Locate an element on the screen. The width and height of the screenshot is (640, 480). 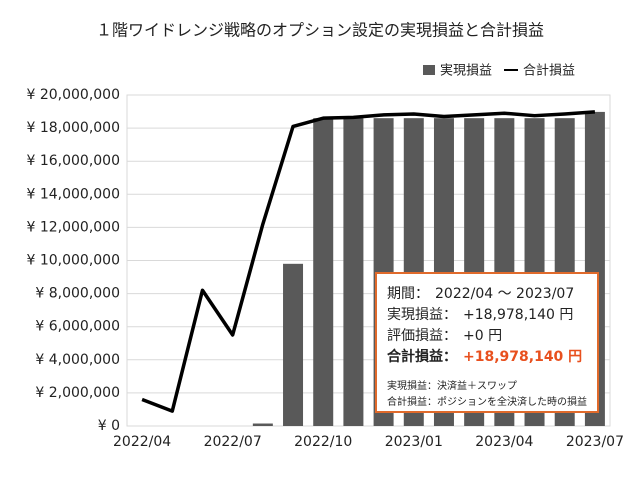
annotation-label: 評価損益： is located at coordinates (422, 336).